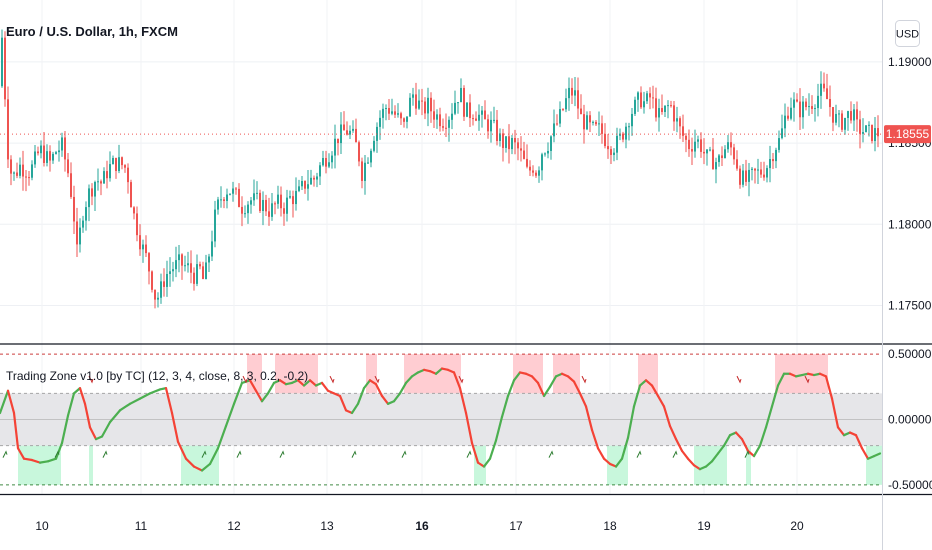  Describe the element at coordinates (92, 31) in the screenshot. I see `symbol-title: Euro / U.S. Dollar, 1h, FXCM` at that location.